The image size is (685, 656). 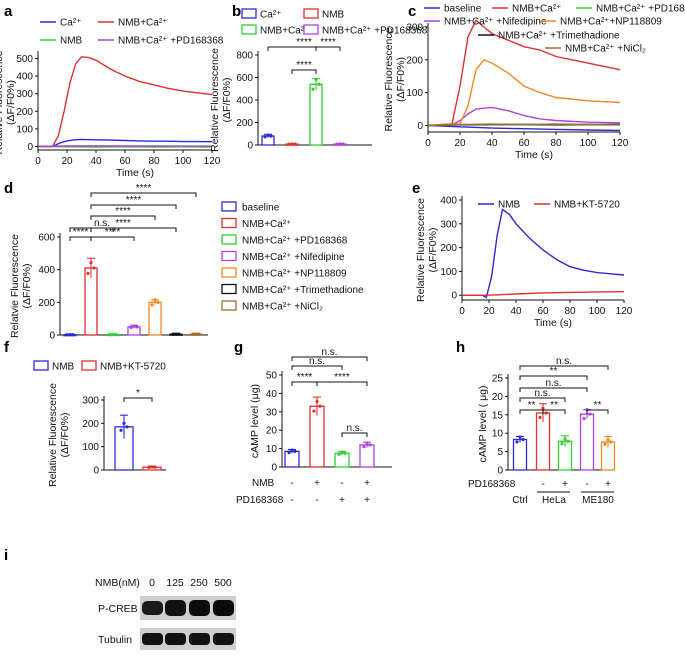 I want to click on y-tick-label: 300, so click(x=90, y=401).